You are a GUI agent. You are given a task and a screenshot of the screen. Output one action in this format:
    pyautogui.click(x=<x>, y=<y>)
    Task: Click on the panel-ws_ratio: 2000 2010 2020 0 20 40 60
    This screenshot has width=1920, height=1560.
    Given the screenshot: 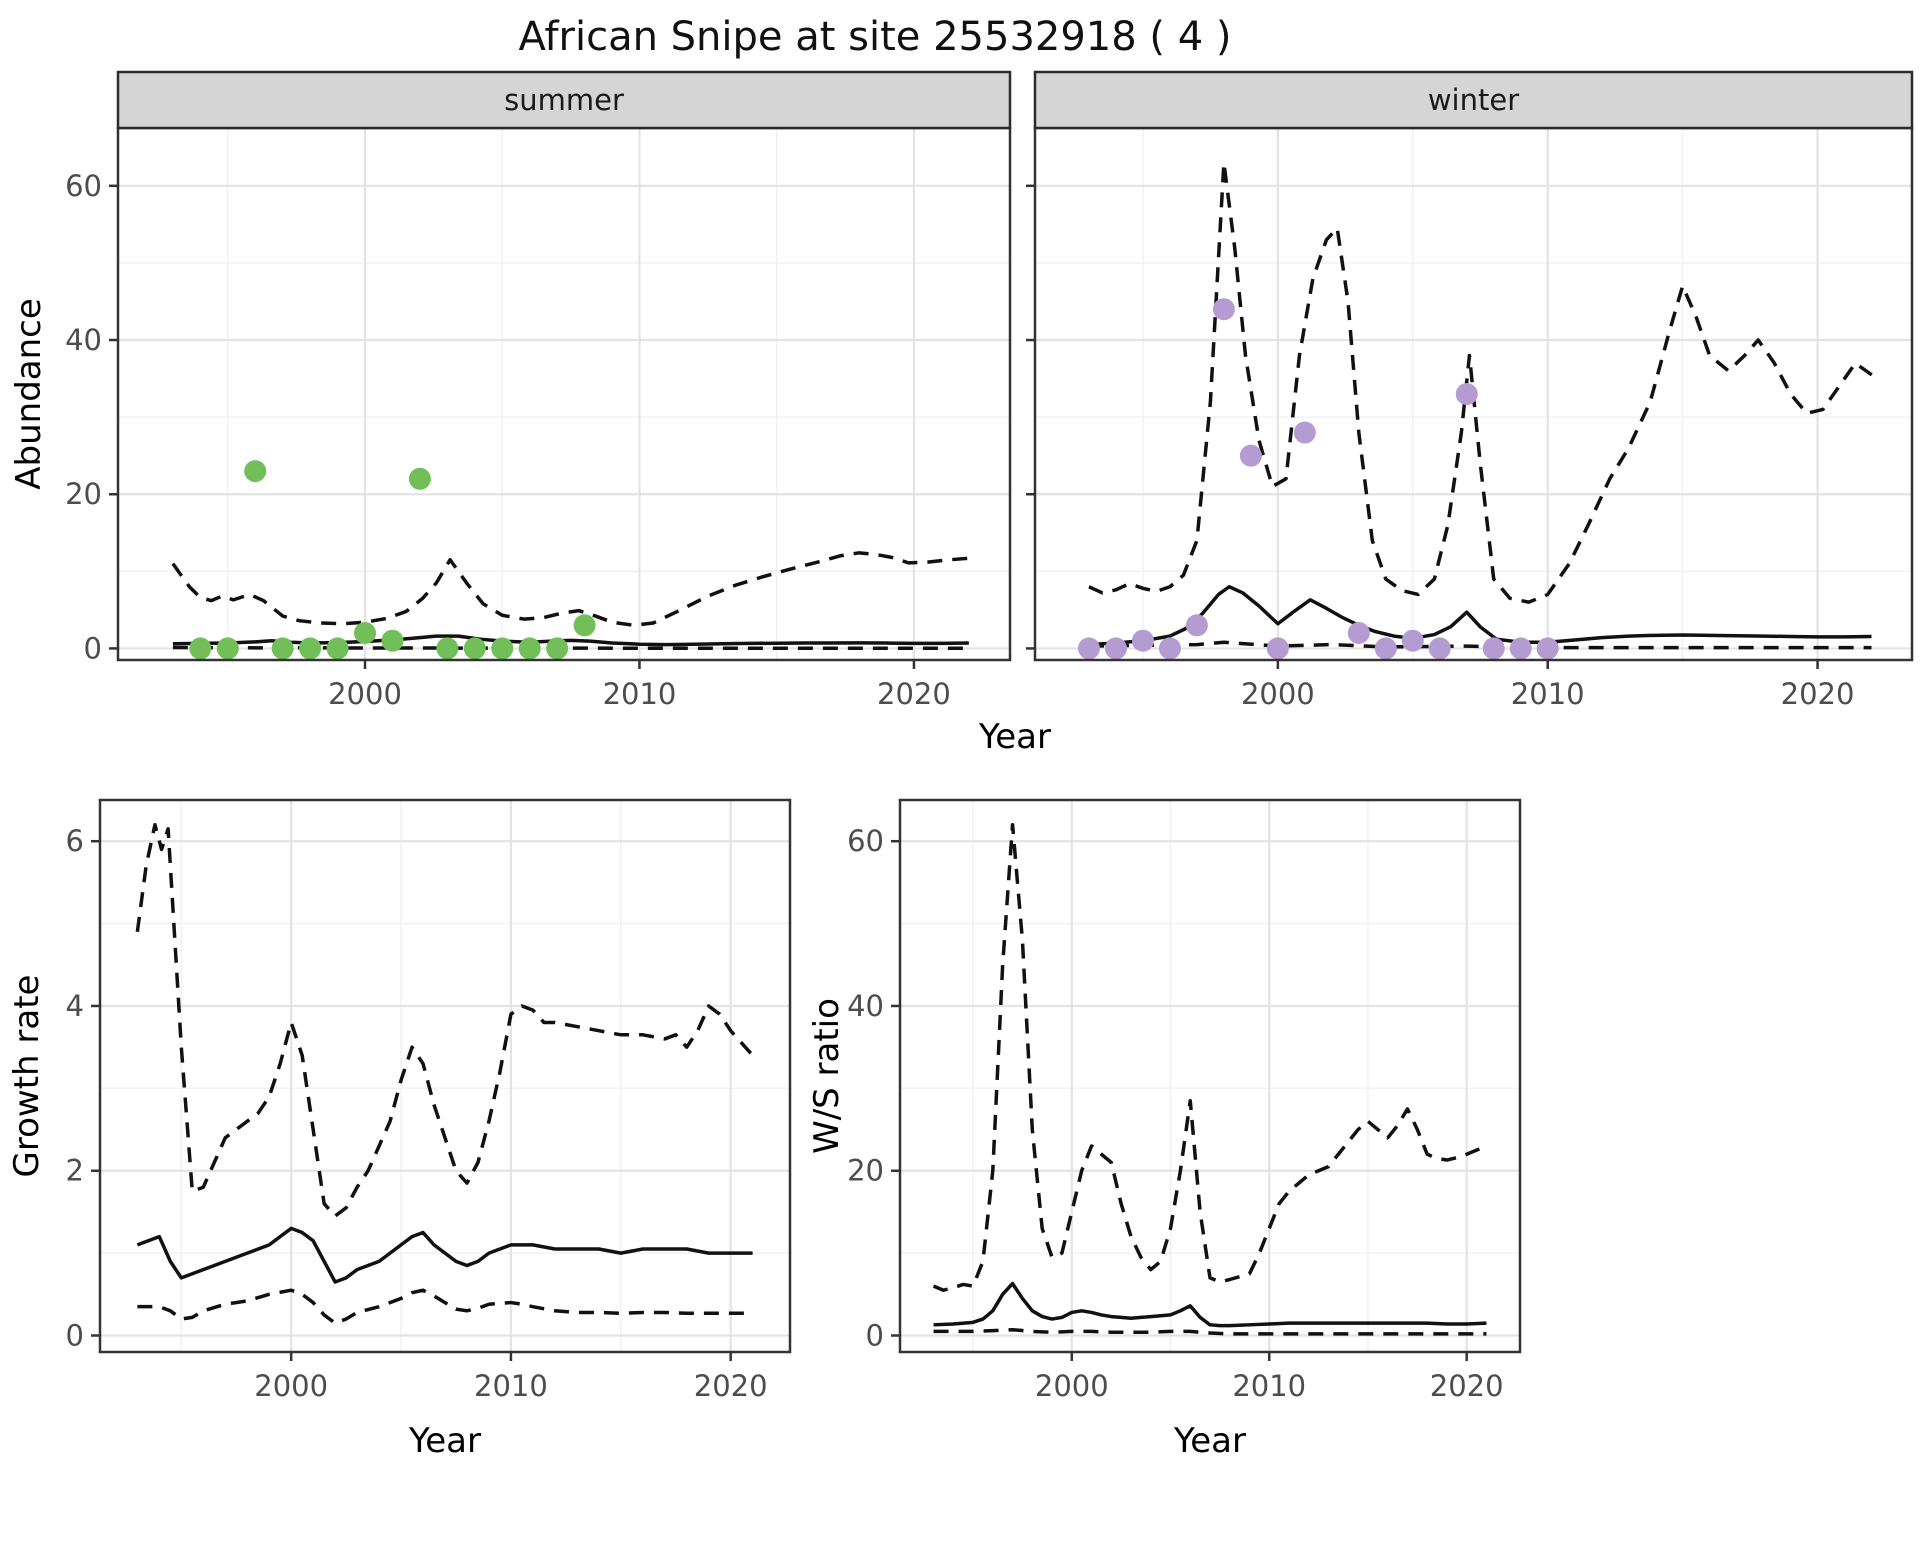 What is the action you would take?
    pyautogui.click(x=1184, y=1100)
    